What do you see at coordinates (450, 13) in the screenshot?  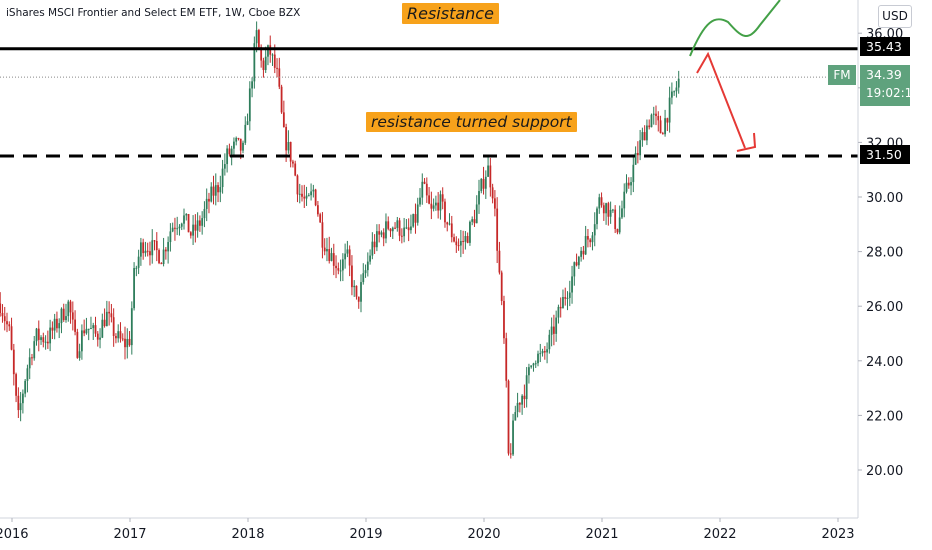 I see `resistance-label: Resistance` at bounding box center [450, 13].